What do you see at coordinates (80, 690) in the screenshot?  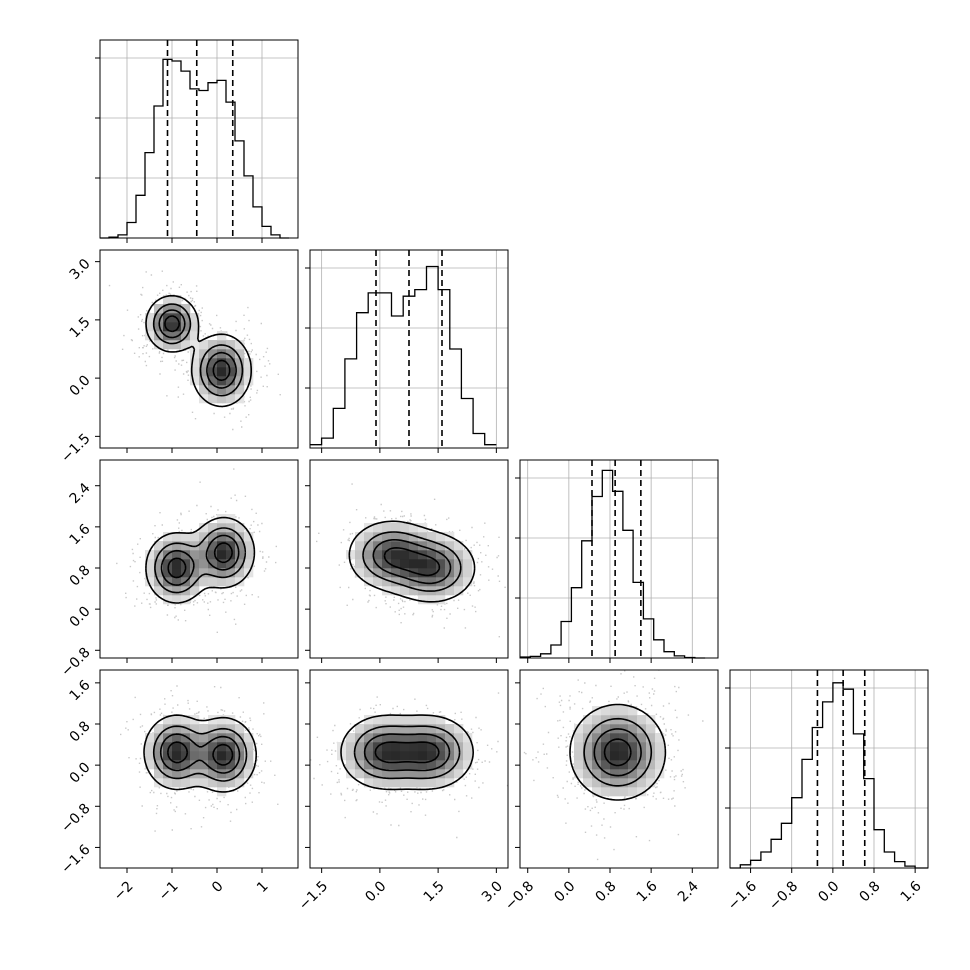 I see `ytick-label: 1.6` at bounding box center [80, 690].